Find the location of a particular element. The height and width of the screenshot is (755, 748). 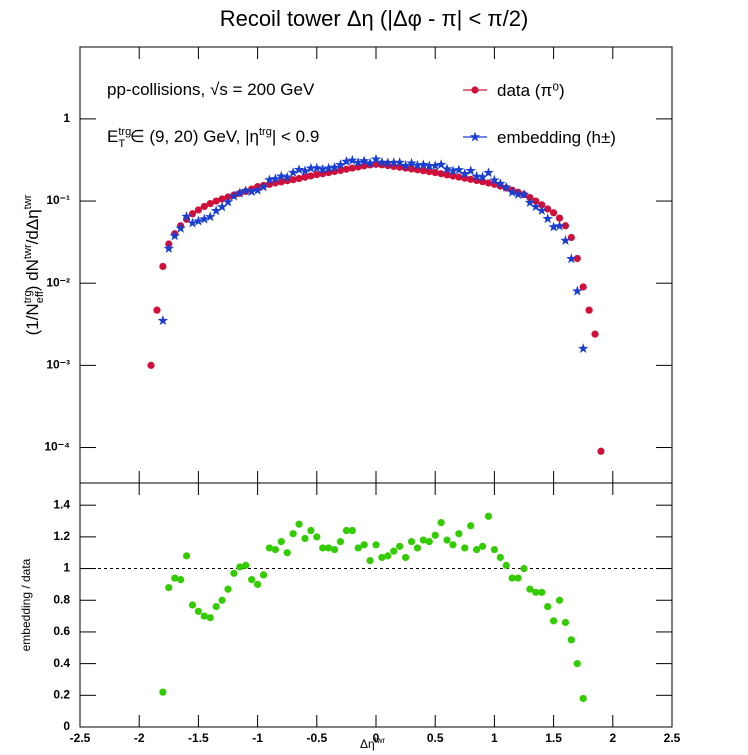

text-part: (1/N is located at coordinates (32, 319).